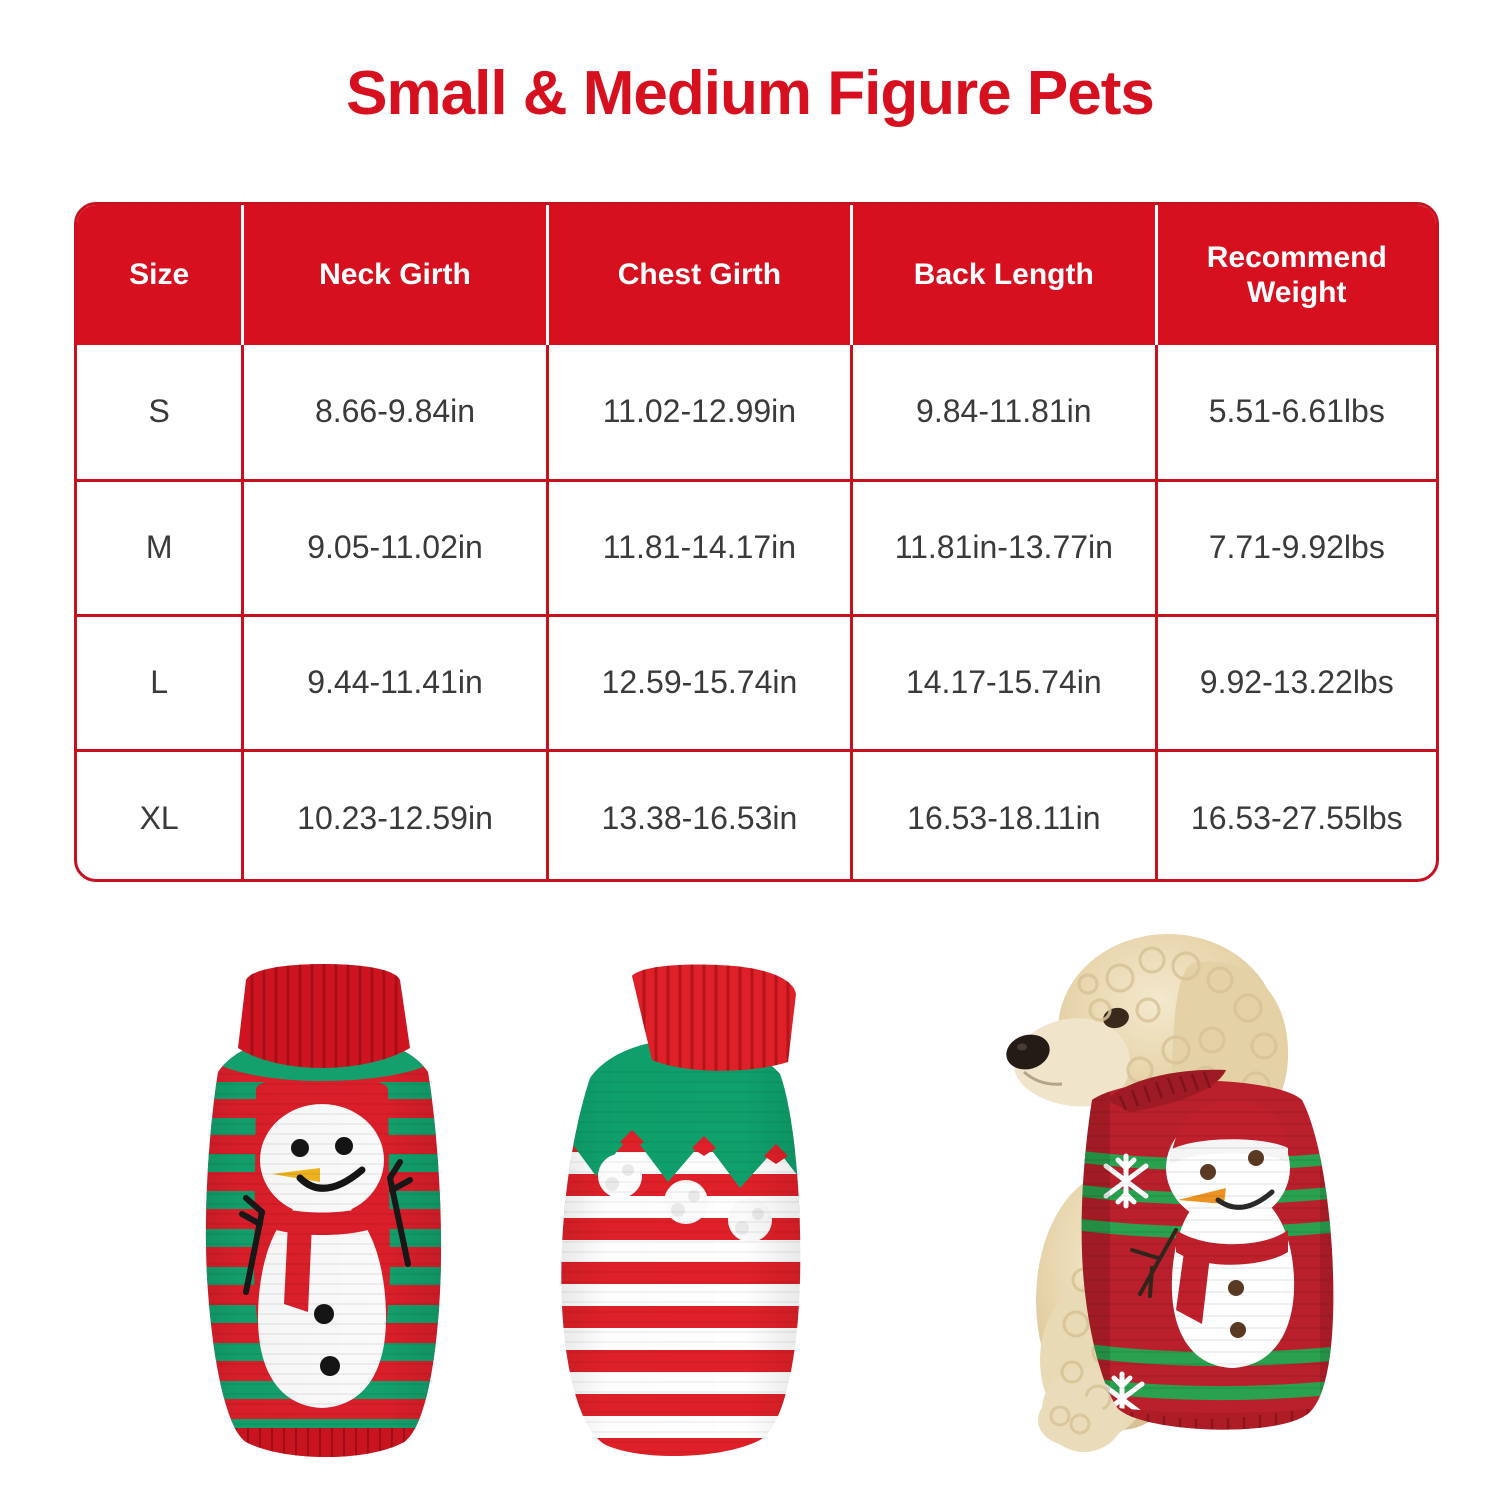 This screenshot has height=1500, width=1500. Describe the element at coordinates (700, 681) in the screenshot. I see `cell-chest-l: 12.59-15.74in` at that location.